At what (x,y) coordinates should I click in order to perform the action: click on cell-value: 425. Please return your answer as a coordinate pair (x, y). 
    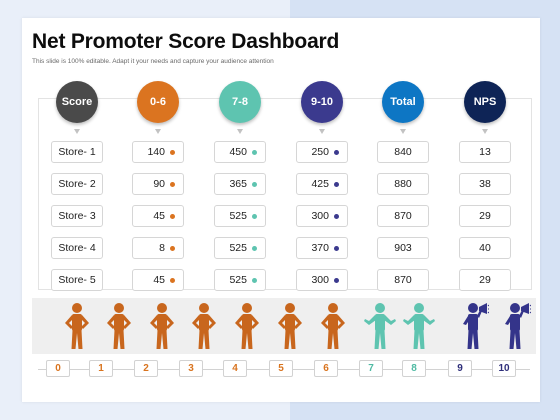
    Looking at the image, I should click on (320, 184).